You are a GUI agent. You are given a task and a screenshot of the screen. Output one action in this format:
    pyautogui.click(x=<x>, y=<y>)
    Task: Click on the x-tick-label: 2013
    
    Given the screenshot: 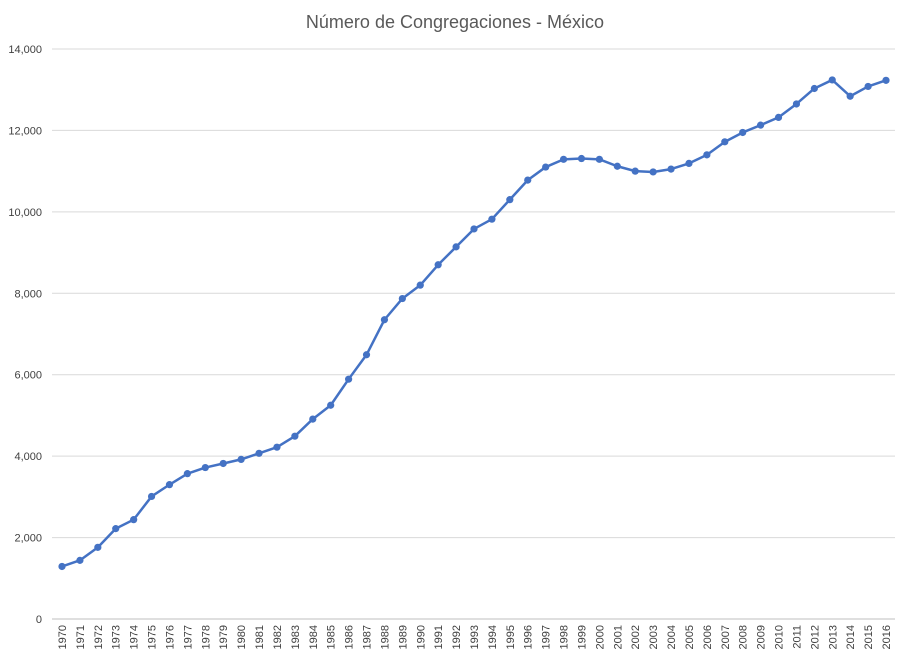 What is the action you would take?
    pyautogui.click(x=833, y=637)
    